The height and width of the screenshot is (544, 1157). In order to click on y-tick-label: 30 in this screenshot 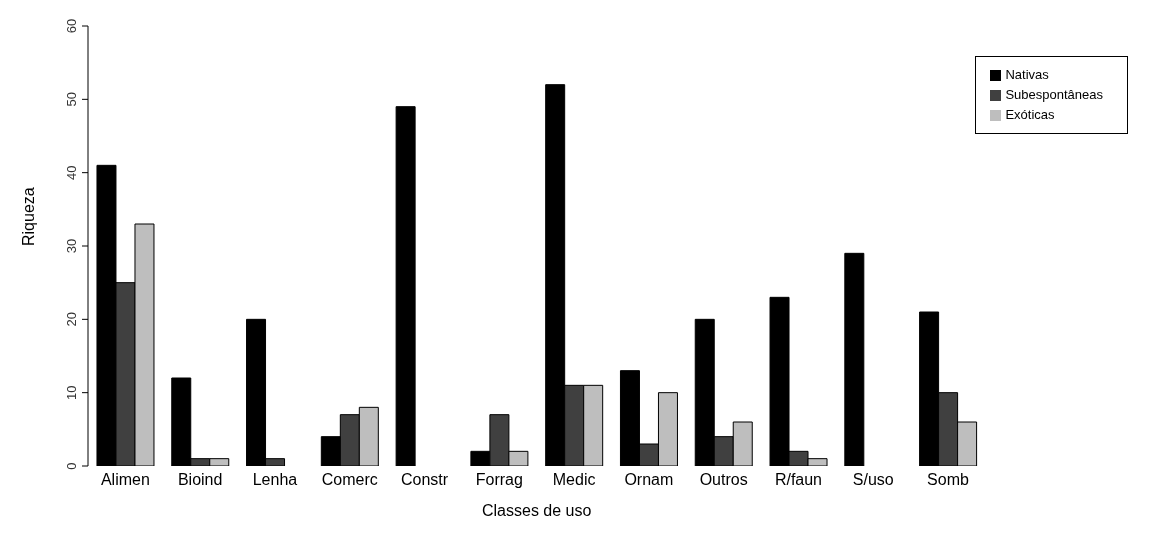, I will do `click(71, 246)`.